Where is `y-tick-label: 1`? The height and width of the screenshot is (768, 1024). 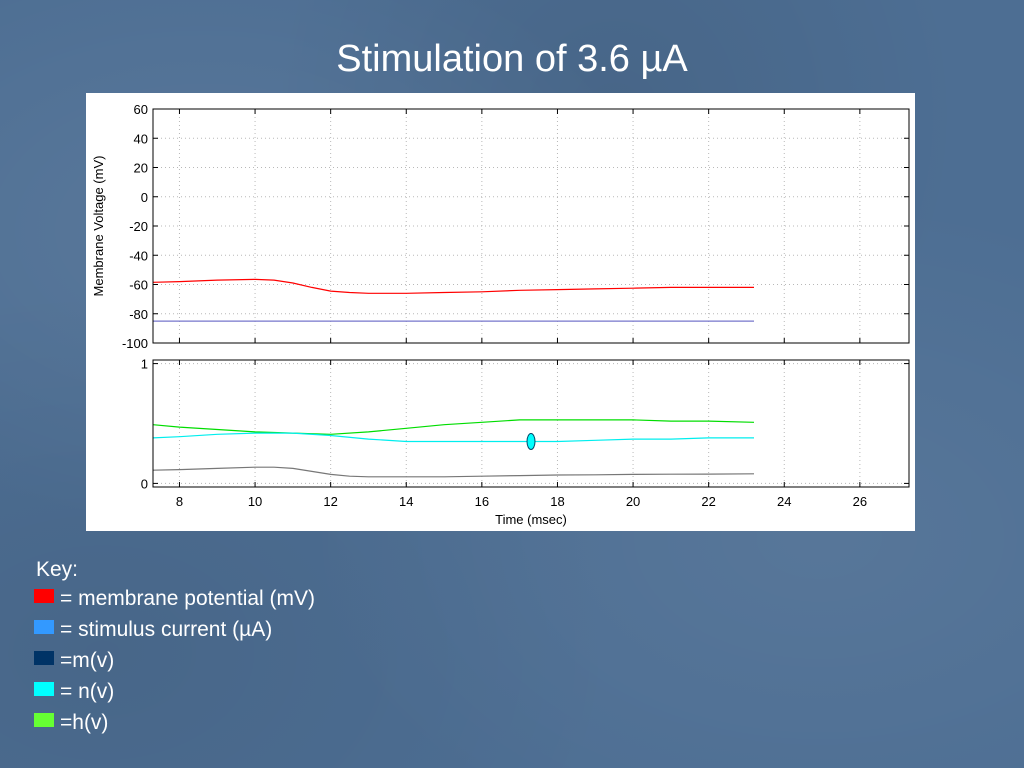
y-tick-label: 1 is located at coordinates (144, 364).